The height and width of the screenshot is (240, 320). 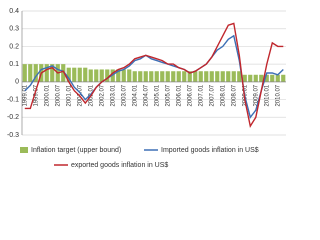 I want to click on x-tick-label: 2007.01, so click(x=201, y=95).